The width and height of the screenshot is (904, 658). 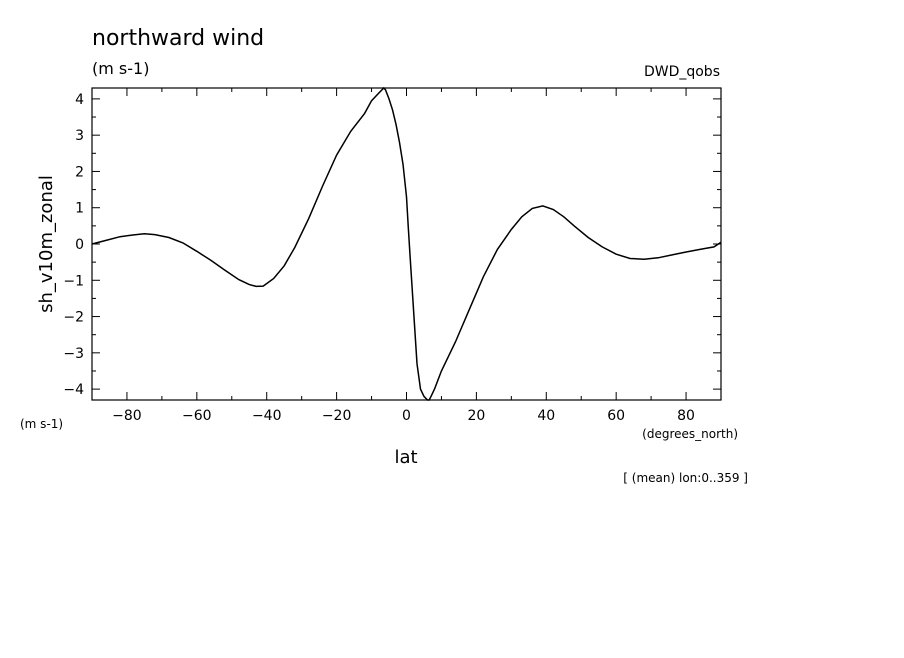 I want to click on chart-subtitle: (m s-1), so click(x=120, y=68).